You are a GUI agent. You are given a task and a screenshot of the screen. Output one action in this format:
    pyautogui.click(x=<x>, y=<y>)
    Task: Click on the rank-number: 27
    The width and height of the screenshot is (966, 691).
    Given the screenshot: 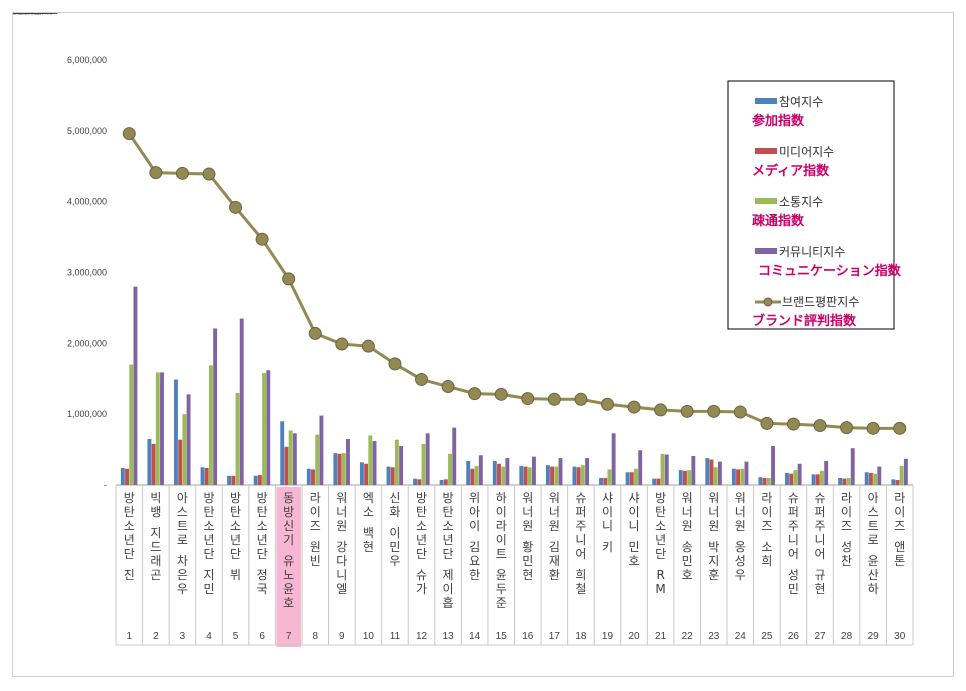 What is the action you would take?
    pyautogui.click(x=820, y=636)
    